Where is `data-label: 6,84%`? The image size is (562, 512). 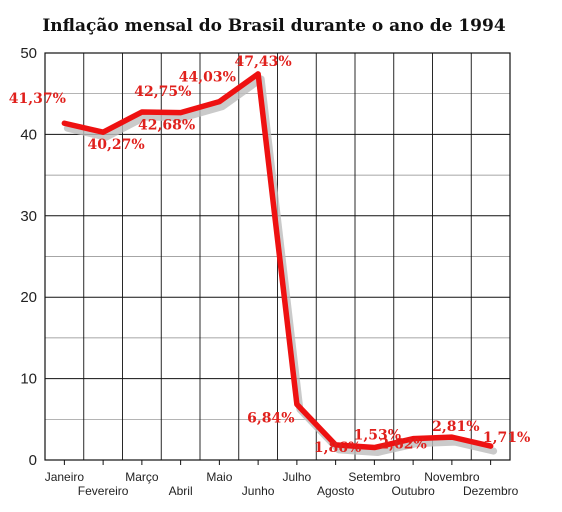
data-label: 6,84% is located at coordinates (270, 418).